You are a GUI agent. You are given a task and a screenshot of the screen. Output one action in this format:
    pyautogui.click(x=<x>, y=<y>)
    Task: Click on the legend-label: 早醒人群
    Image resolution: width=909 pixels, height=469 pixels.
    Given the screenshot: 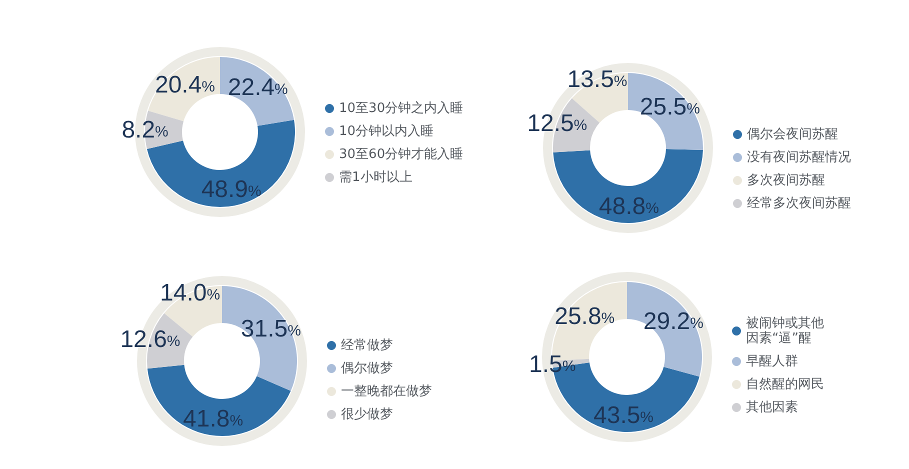 What is the action you would take?
    pyautogui.click(x=772, y=361)
    